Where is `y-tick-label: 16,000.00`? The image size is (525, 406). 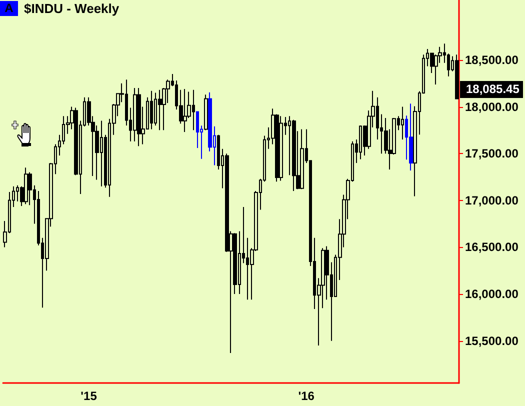
y-tick-label: 16,000.00 is located at coordinates (492, 294).